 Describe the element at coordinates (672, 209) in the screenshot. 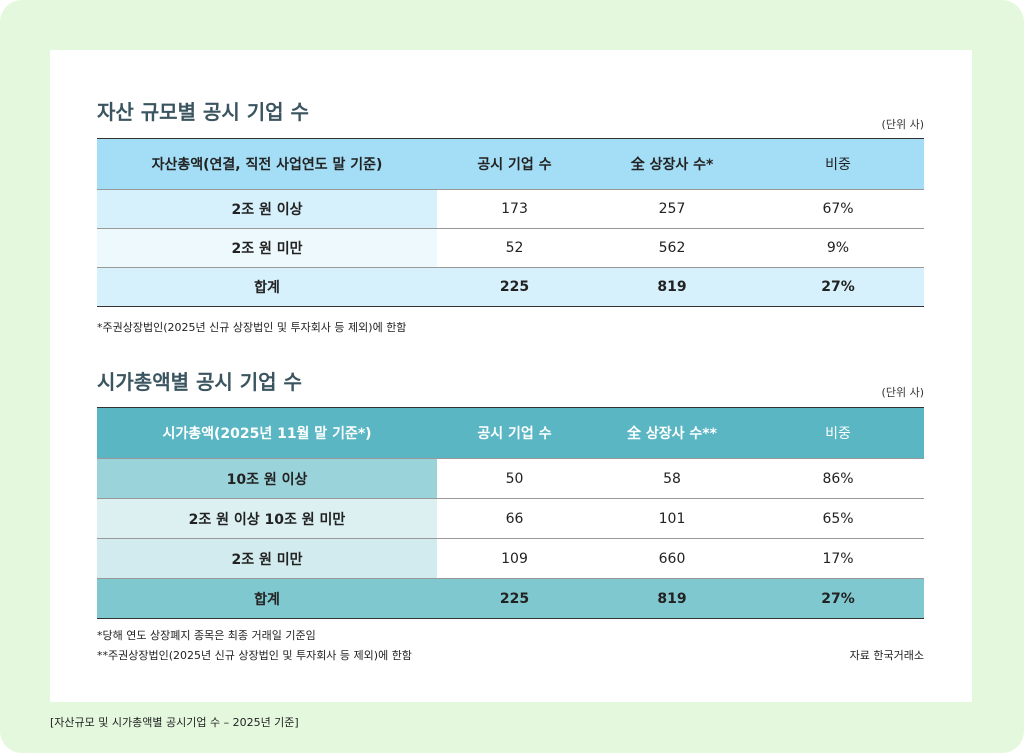

I see `table-cell: 257` at that location.